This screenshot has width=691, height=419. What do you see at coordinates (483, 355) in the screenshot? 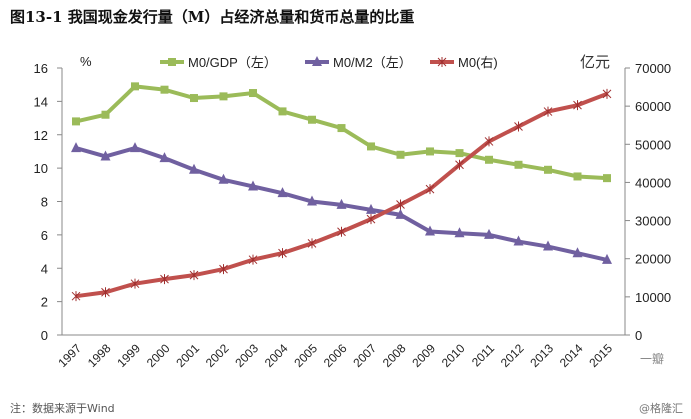
I see `x-tick-label: 2011` at bounding box center [483, 355].